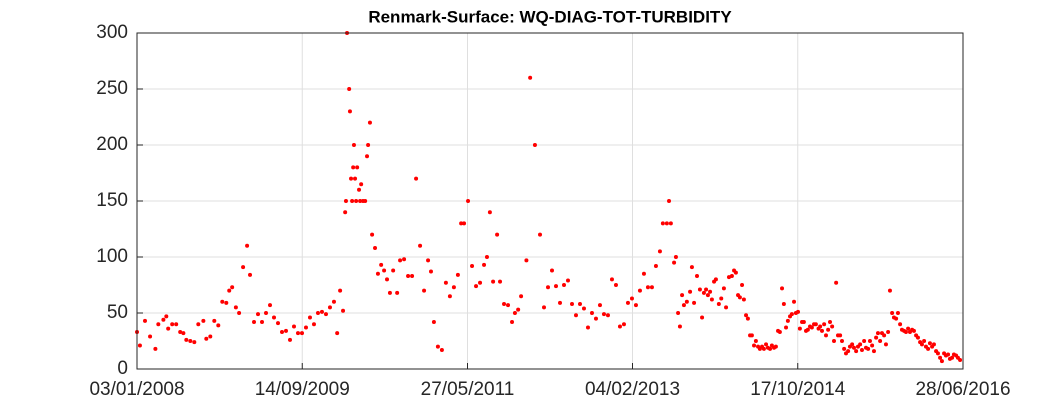 The height and width of the screenshot is (413, 1063). I want to click on x-tick-label: 14/09/2009, so click(302, 389).